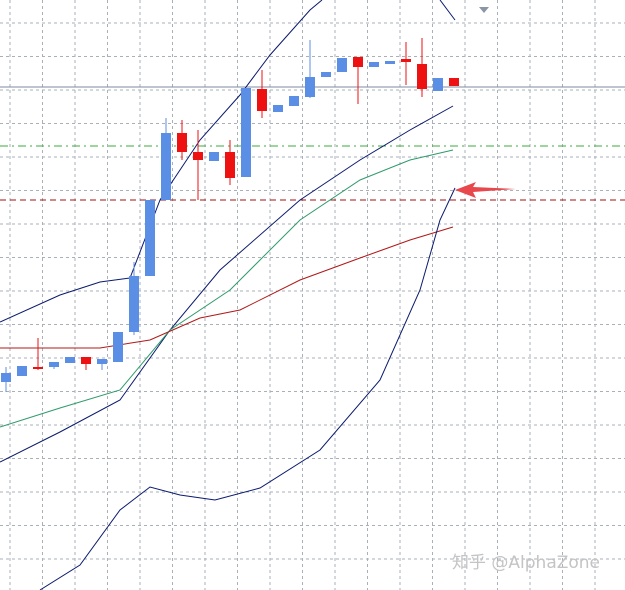 The width and height of the screenshot is (625, 590). I want to click on marker, so click(484, 10).